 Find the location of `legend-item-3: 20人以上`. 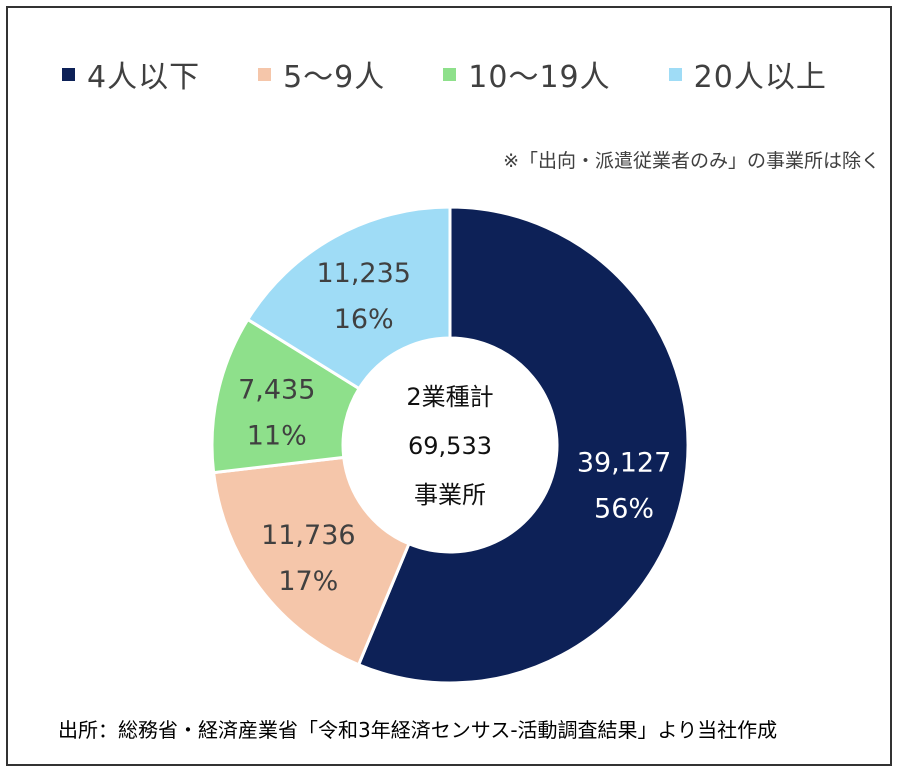

legend-item-3: 20人以上 is located at coordinates (747, 74).